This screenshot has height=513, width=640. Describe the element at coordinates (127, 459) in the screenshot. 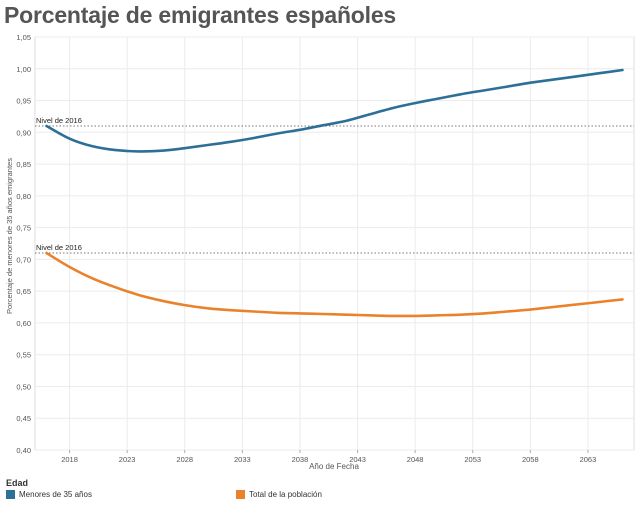

I see `x-tick-label: 2023` at that location.